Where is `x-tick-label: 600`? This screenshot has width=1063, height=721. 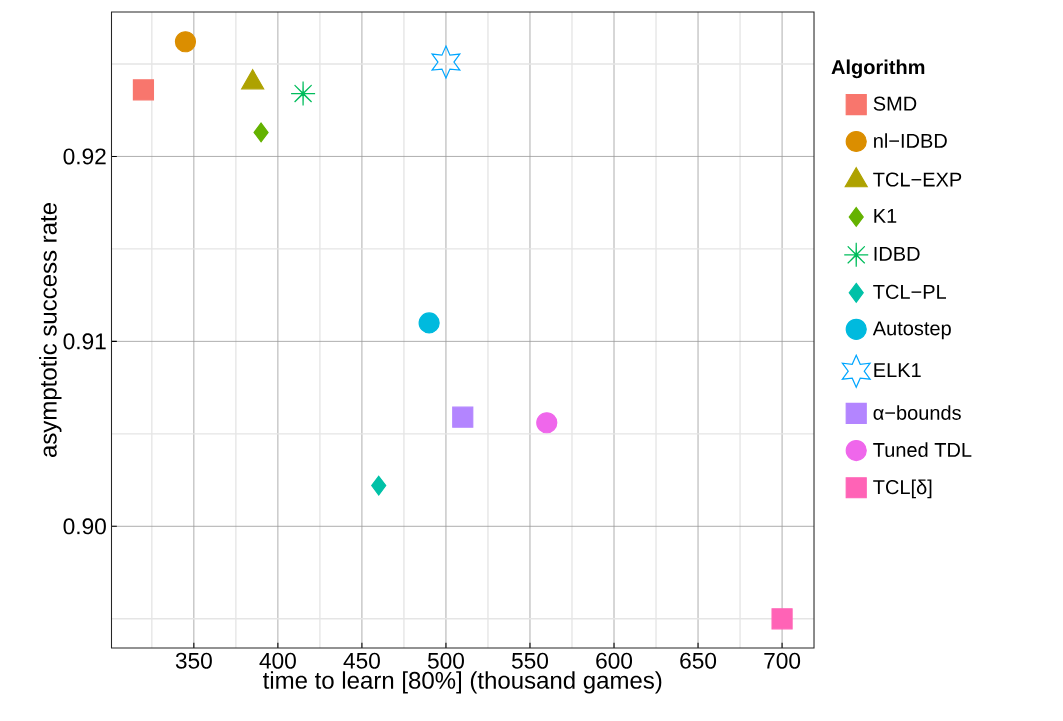 x-tick-label: 600 is located at coordinates (614, 660).